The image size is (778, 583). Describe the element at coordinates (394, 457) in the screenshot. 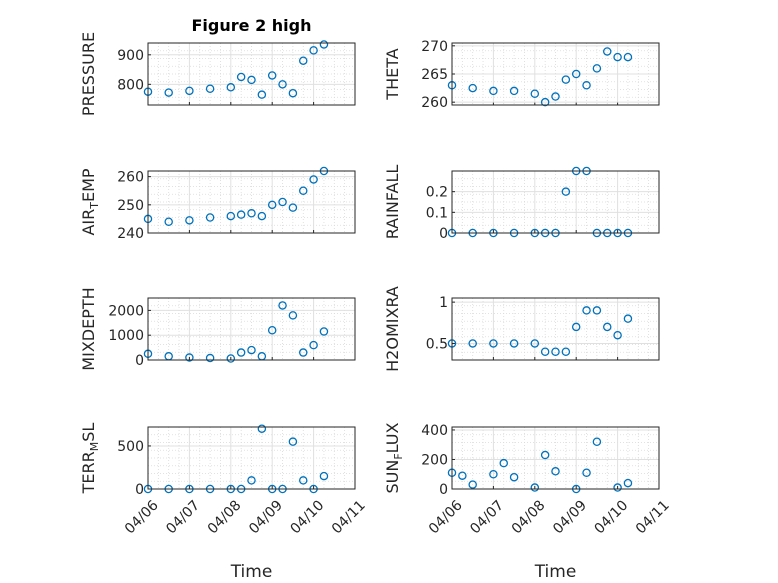

I see `y-axis-label: SUNFLUX` at that location.